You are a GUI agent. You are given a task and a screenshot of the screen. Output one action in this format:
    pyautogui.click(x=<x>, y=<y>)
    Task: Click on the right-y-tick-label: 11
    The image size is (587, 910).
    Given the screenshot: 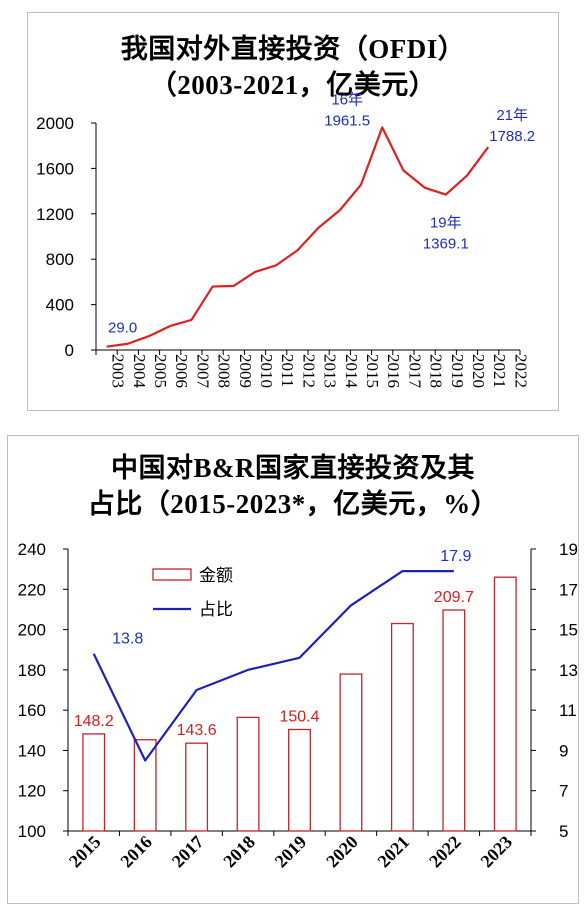 What is the action you would take?
    pyautogui.click(x=568, y=710)
    